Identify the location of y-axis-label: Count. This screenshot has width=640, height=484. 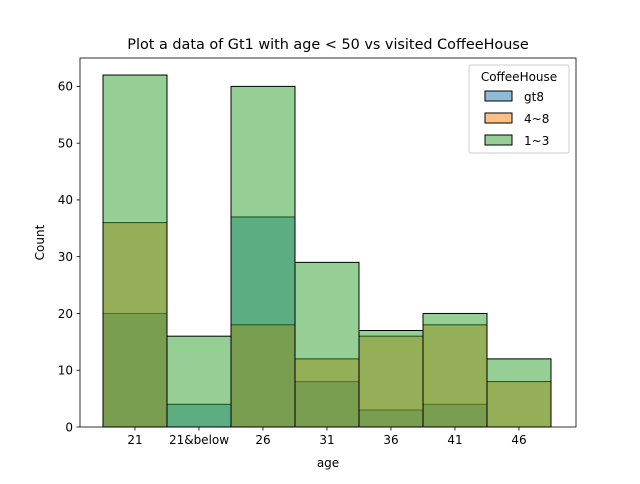
(40, 242).